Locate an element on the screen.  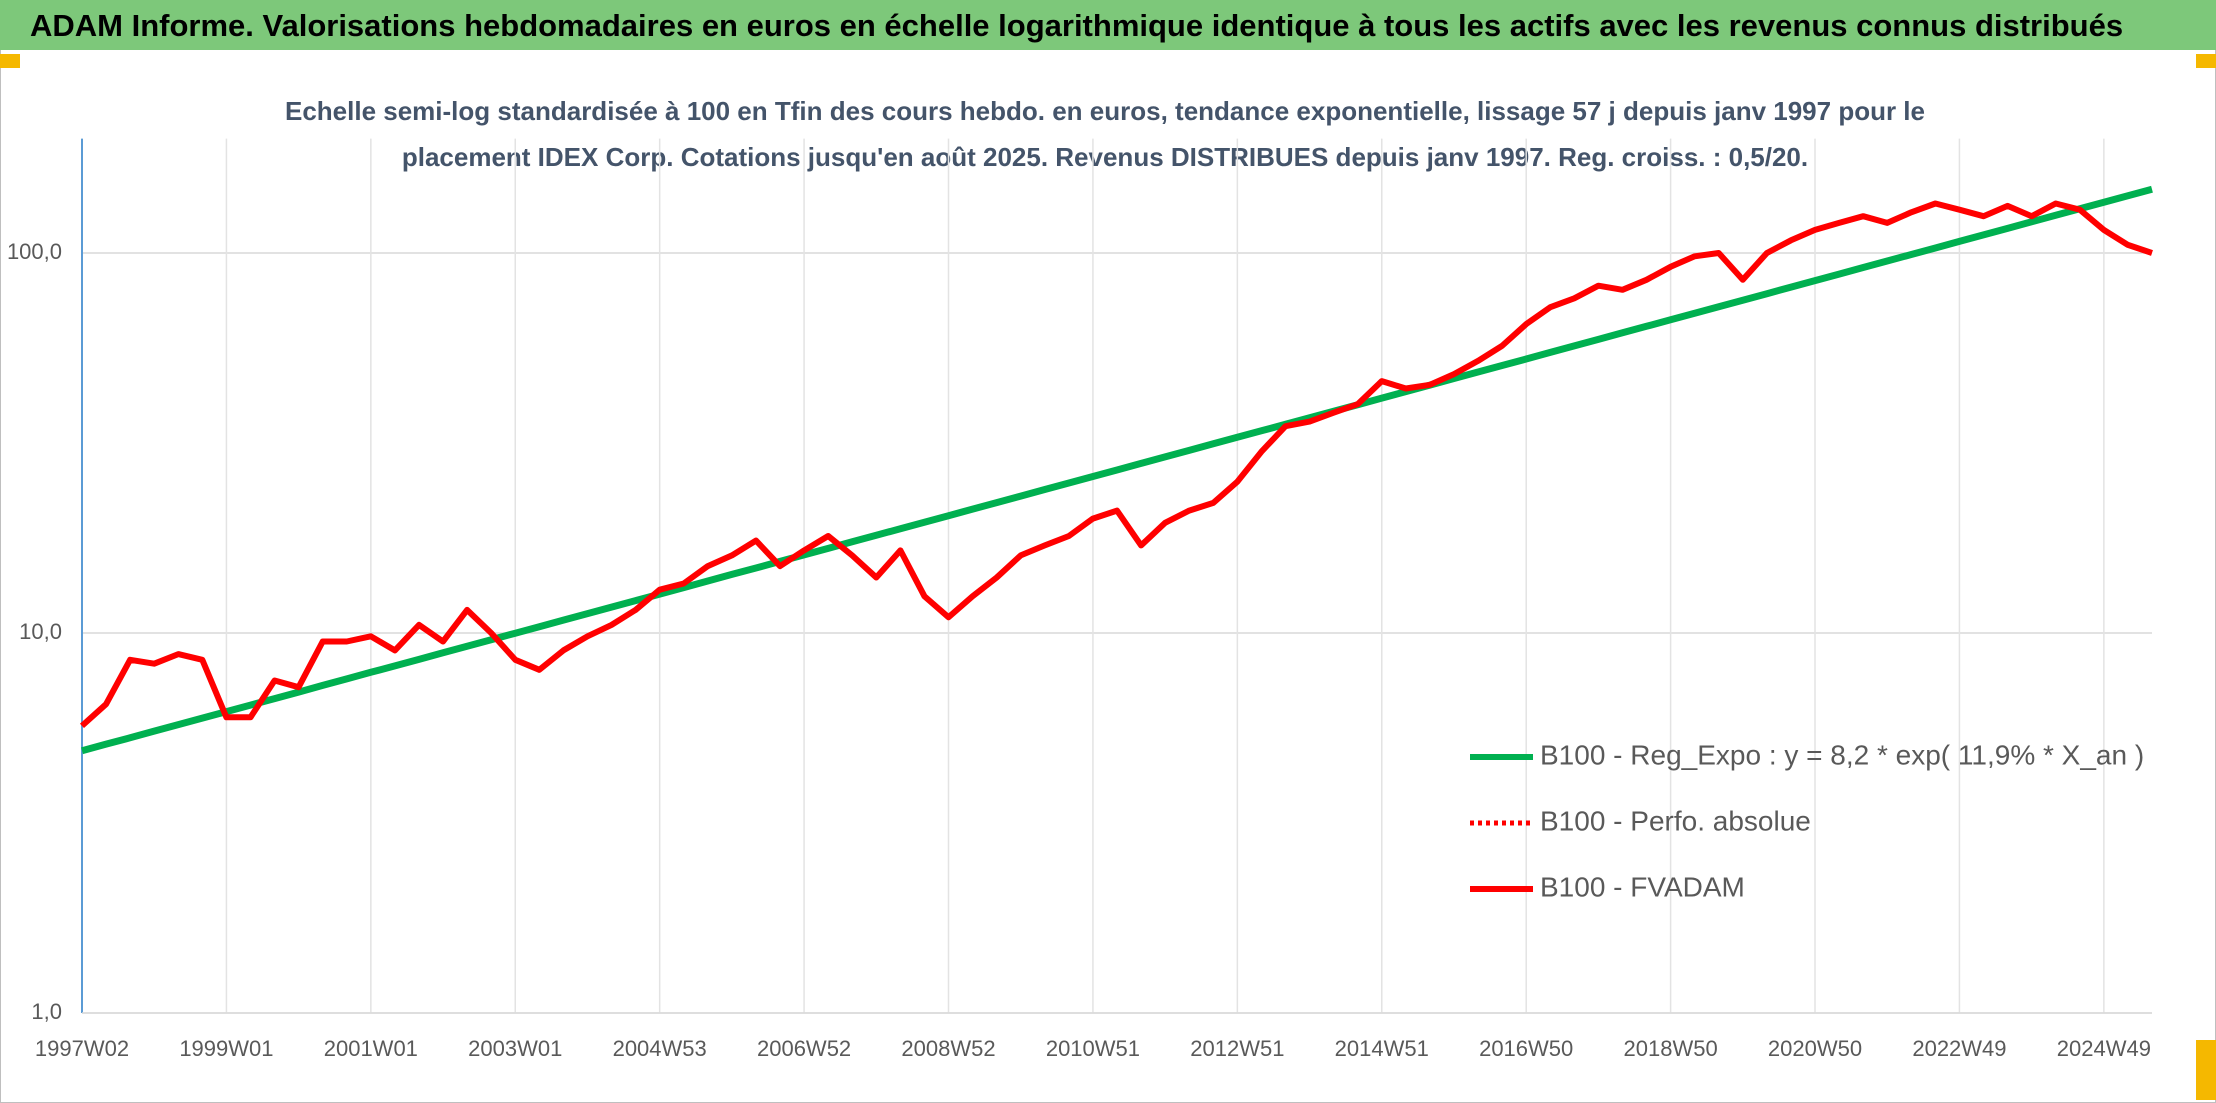
x-tick-label: 1997W02 is located at coordinates (82, 1048).